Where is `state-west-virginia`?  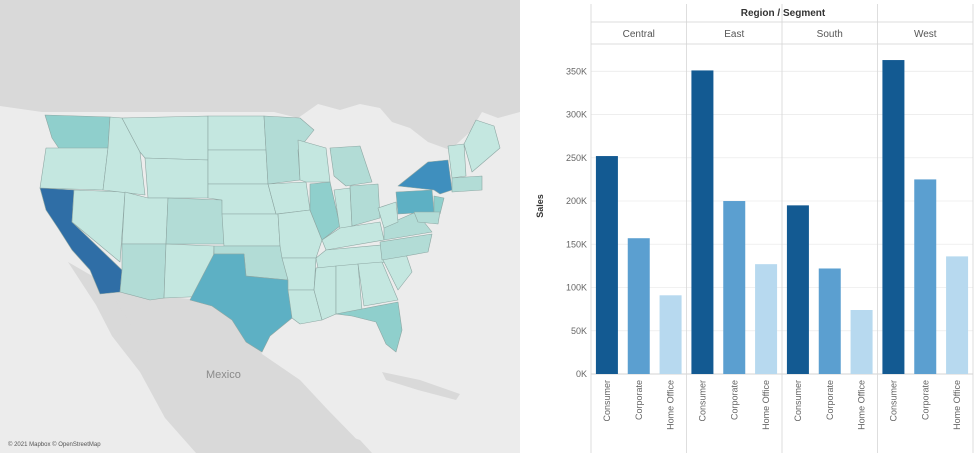
state-west-virginia is located at coordinates (388, 215).